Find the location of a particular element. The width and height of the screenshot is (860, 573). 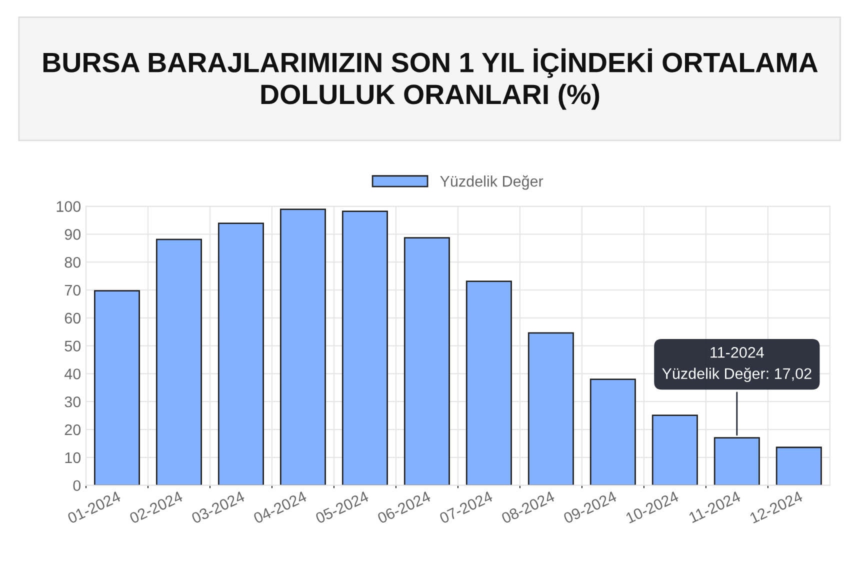

y-tick-label: 60 is located at coordinates (72, 318).